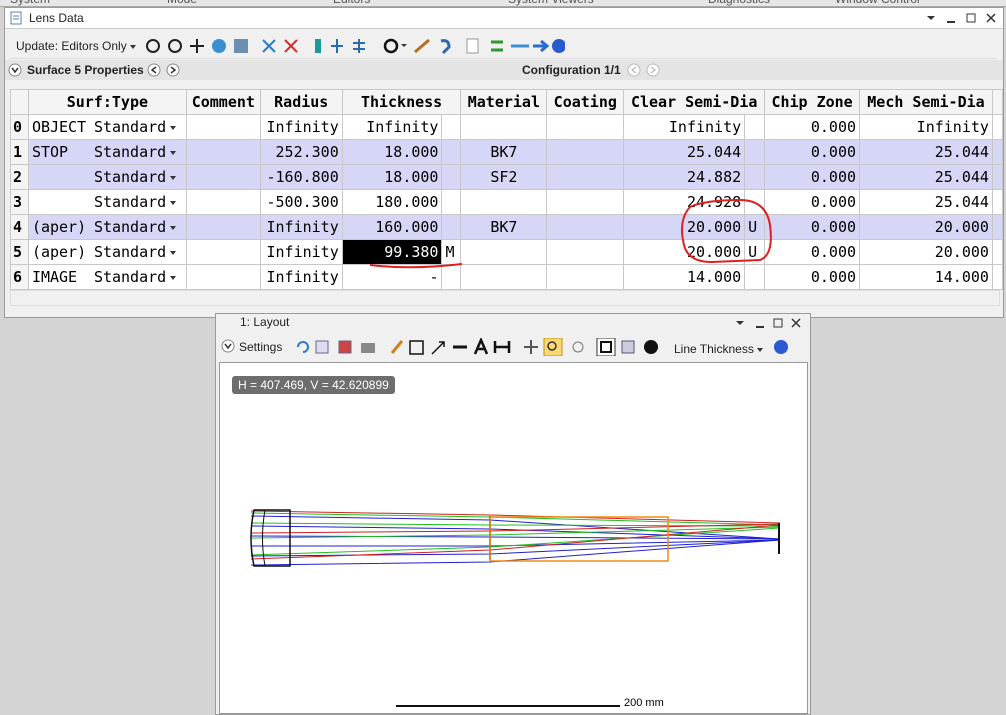 The width and height of the screenshot is (1006, 715). Describe the element at coordinates (392, 227) in the screenshot. I see `thickness-cell: 160.000` at that location.